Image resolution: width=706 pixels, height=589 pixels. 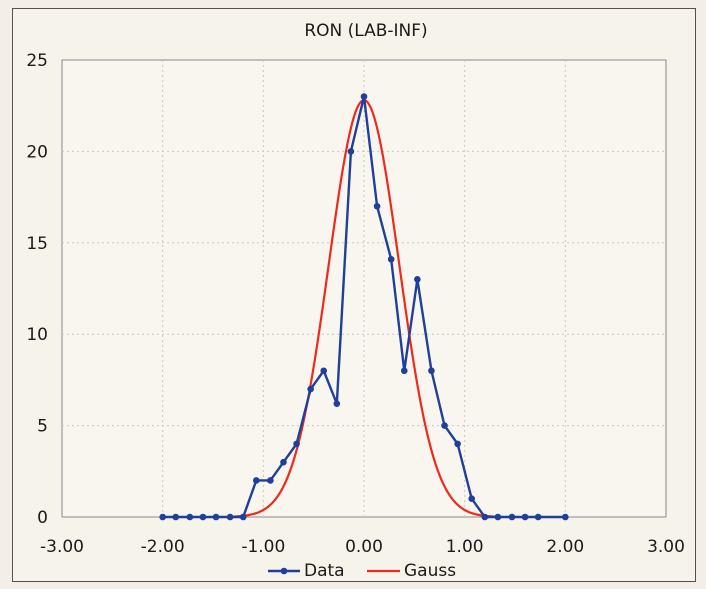 What do you see at coordinates (37, 335) in the screenshot?
I see `y-tick-label: 10` at bounding box center [37, 335].